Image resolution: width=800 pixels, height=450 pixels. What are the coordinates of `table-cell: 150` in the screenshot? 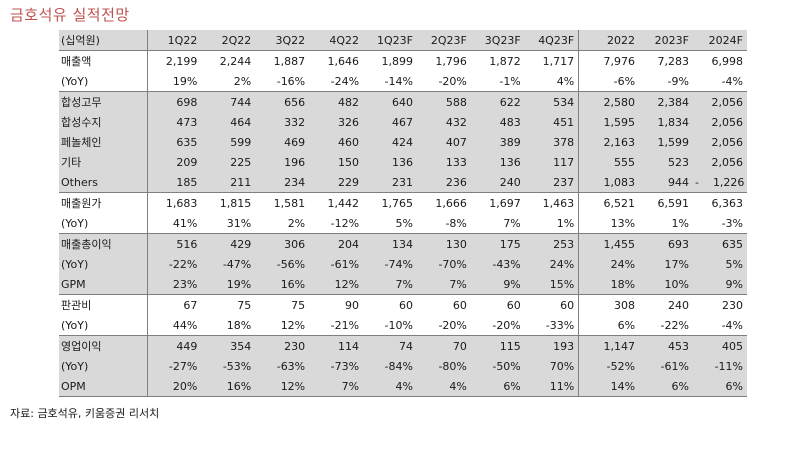 It's located at (336, 162).